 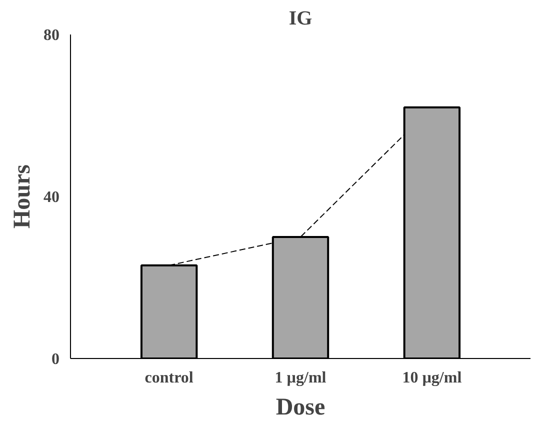 I want to click on y-tick-label: 0, so click(x=56, y=359).